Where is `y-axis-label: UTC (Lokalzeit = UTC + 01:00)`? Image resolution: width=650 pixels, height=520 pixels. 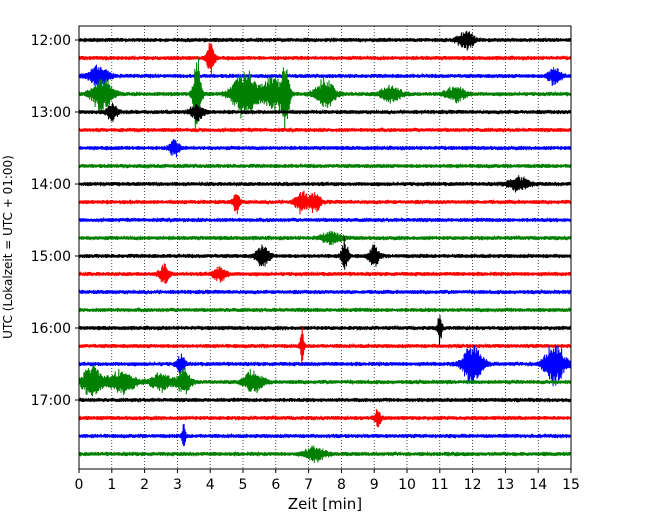 y-axis-label: UTC (Lokalzeit = UTC + 01:00) is located at coordinates (8, 247).